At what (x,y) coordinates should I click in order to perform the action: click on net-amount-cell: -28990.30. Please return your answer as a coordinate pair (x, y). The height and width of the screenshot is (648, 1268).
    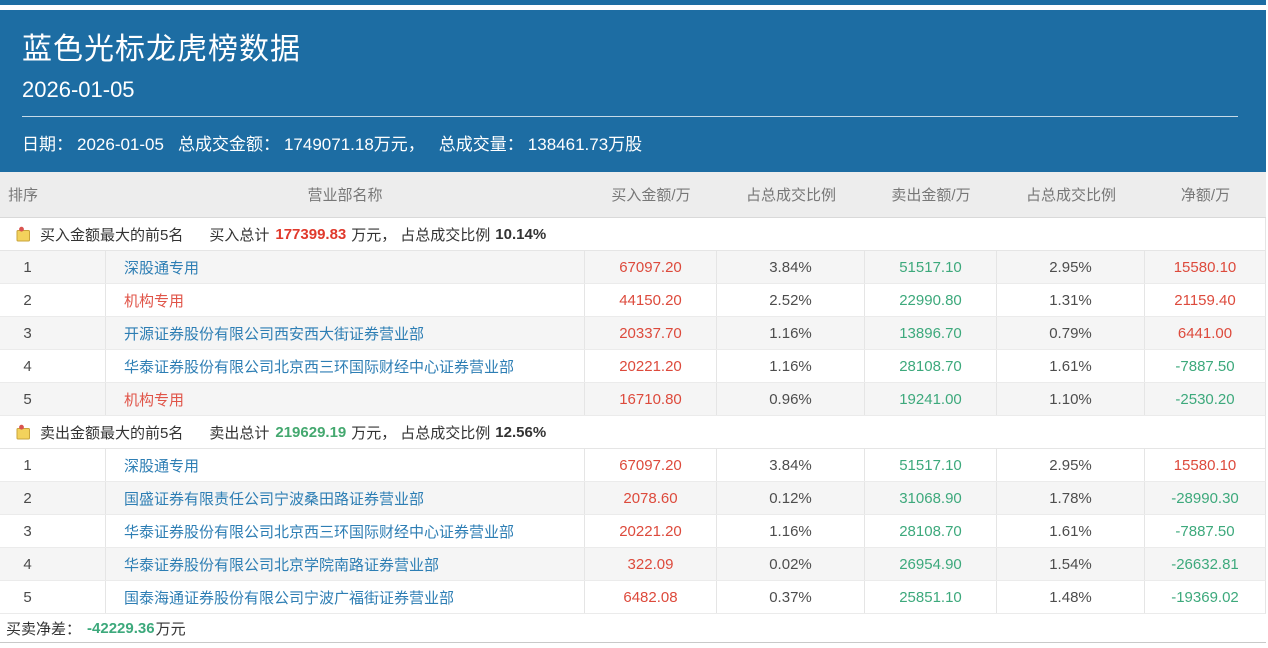
    Looking at the image, I should click on (1204, 498).